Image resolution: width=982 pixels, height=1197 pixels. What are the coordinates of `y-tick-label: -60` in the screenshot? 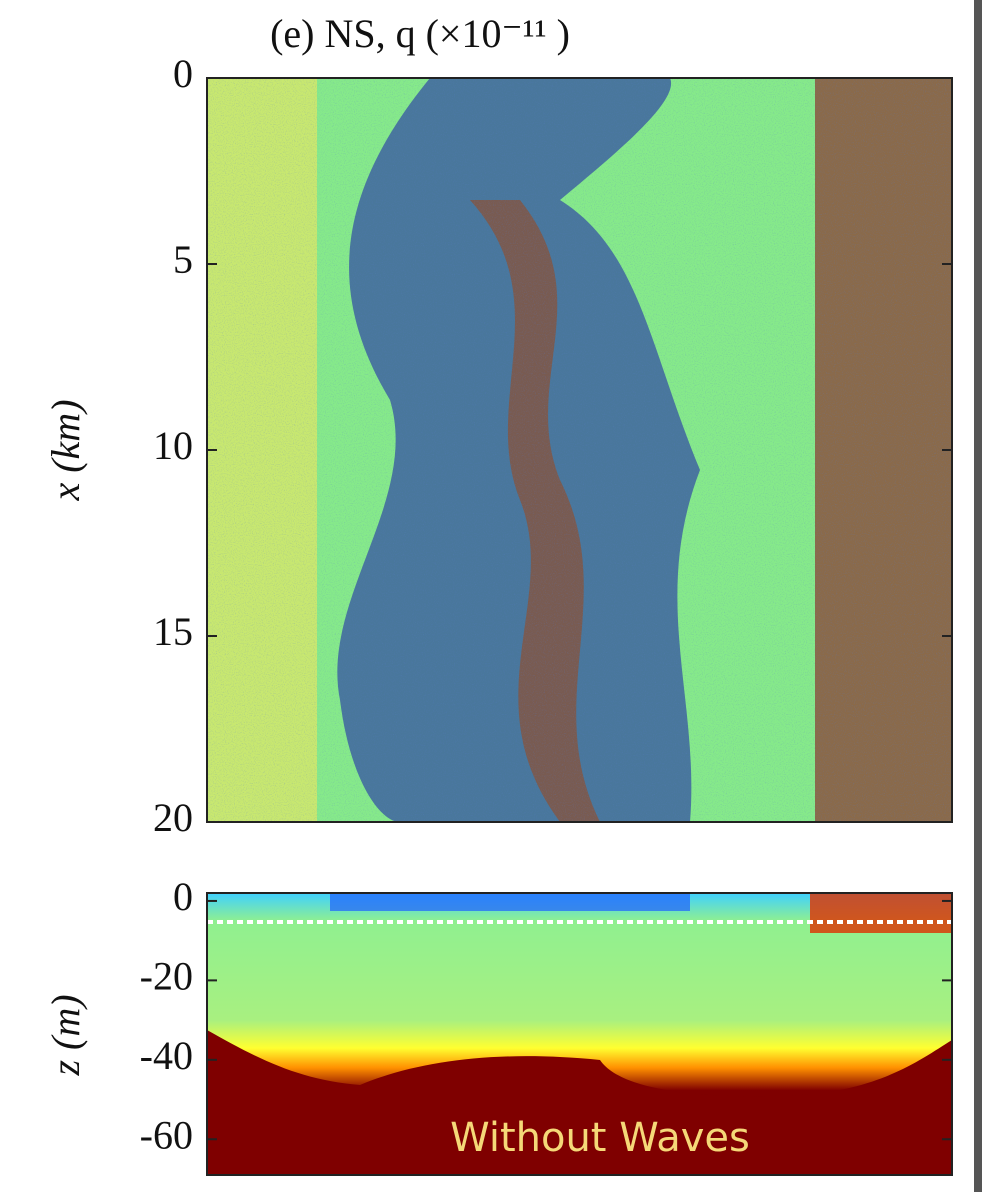 It's located at (166, 1134).